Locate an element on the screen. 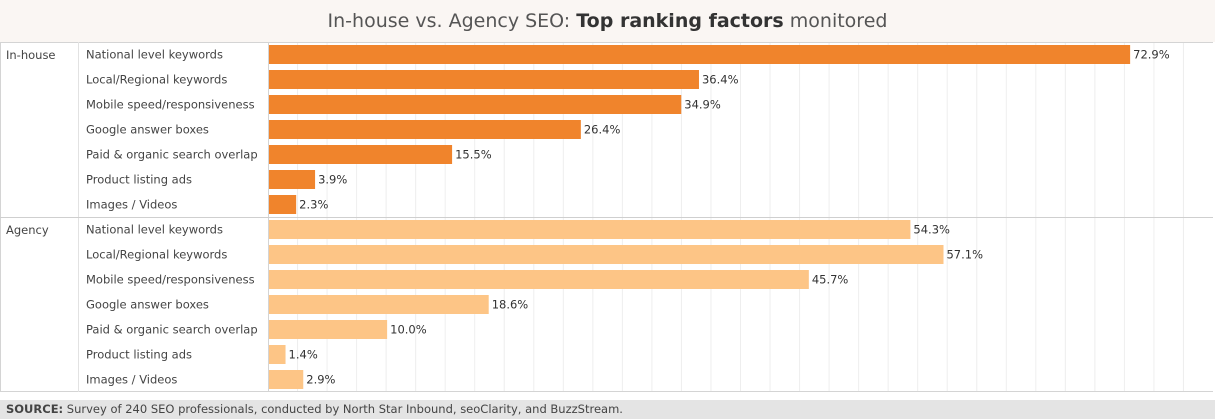 This screenshot has height=419, width=1215. data-label: 3.9% is located at coordinates (332, 180).